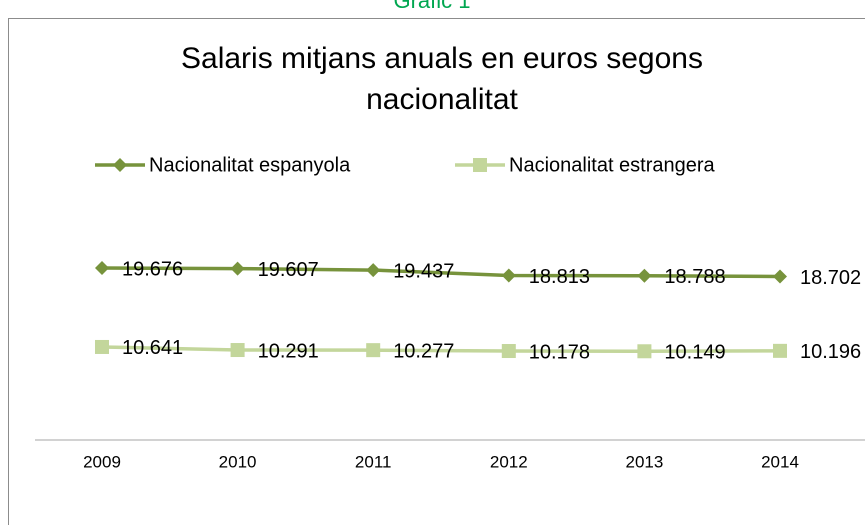 This screenshot has height=525, width=865. Describe the element at coordinates (644, 461) in the screenshot. I see `x-tick-label: 2013` at that location.